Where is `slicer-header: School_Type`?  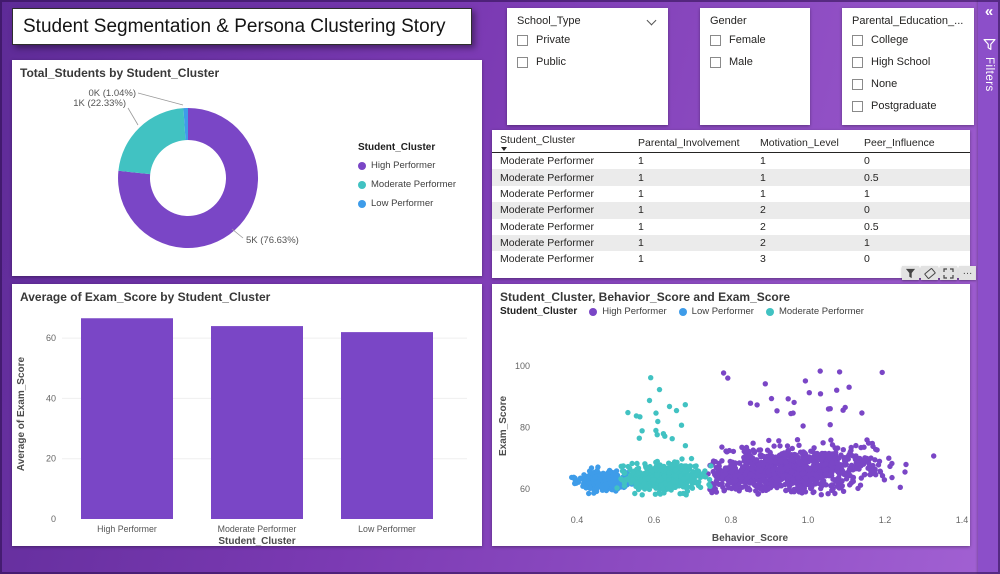
slicer-header: School_Type is located at coordinates (587, 18).